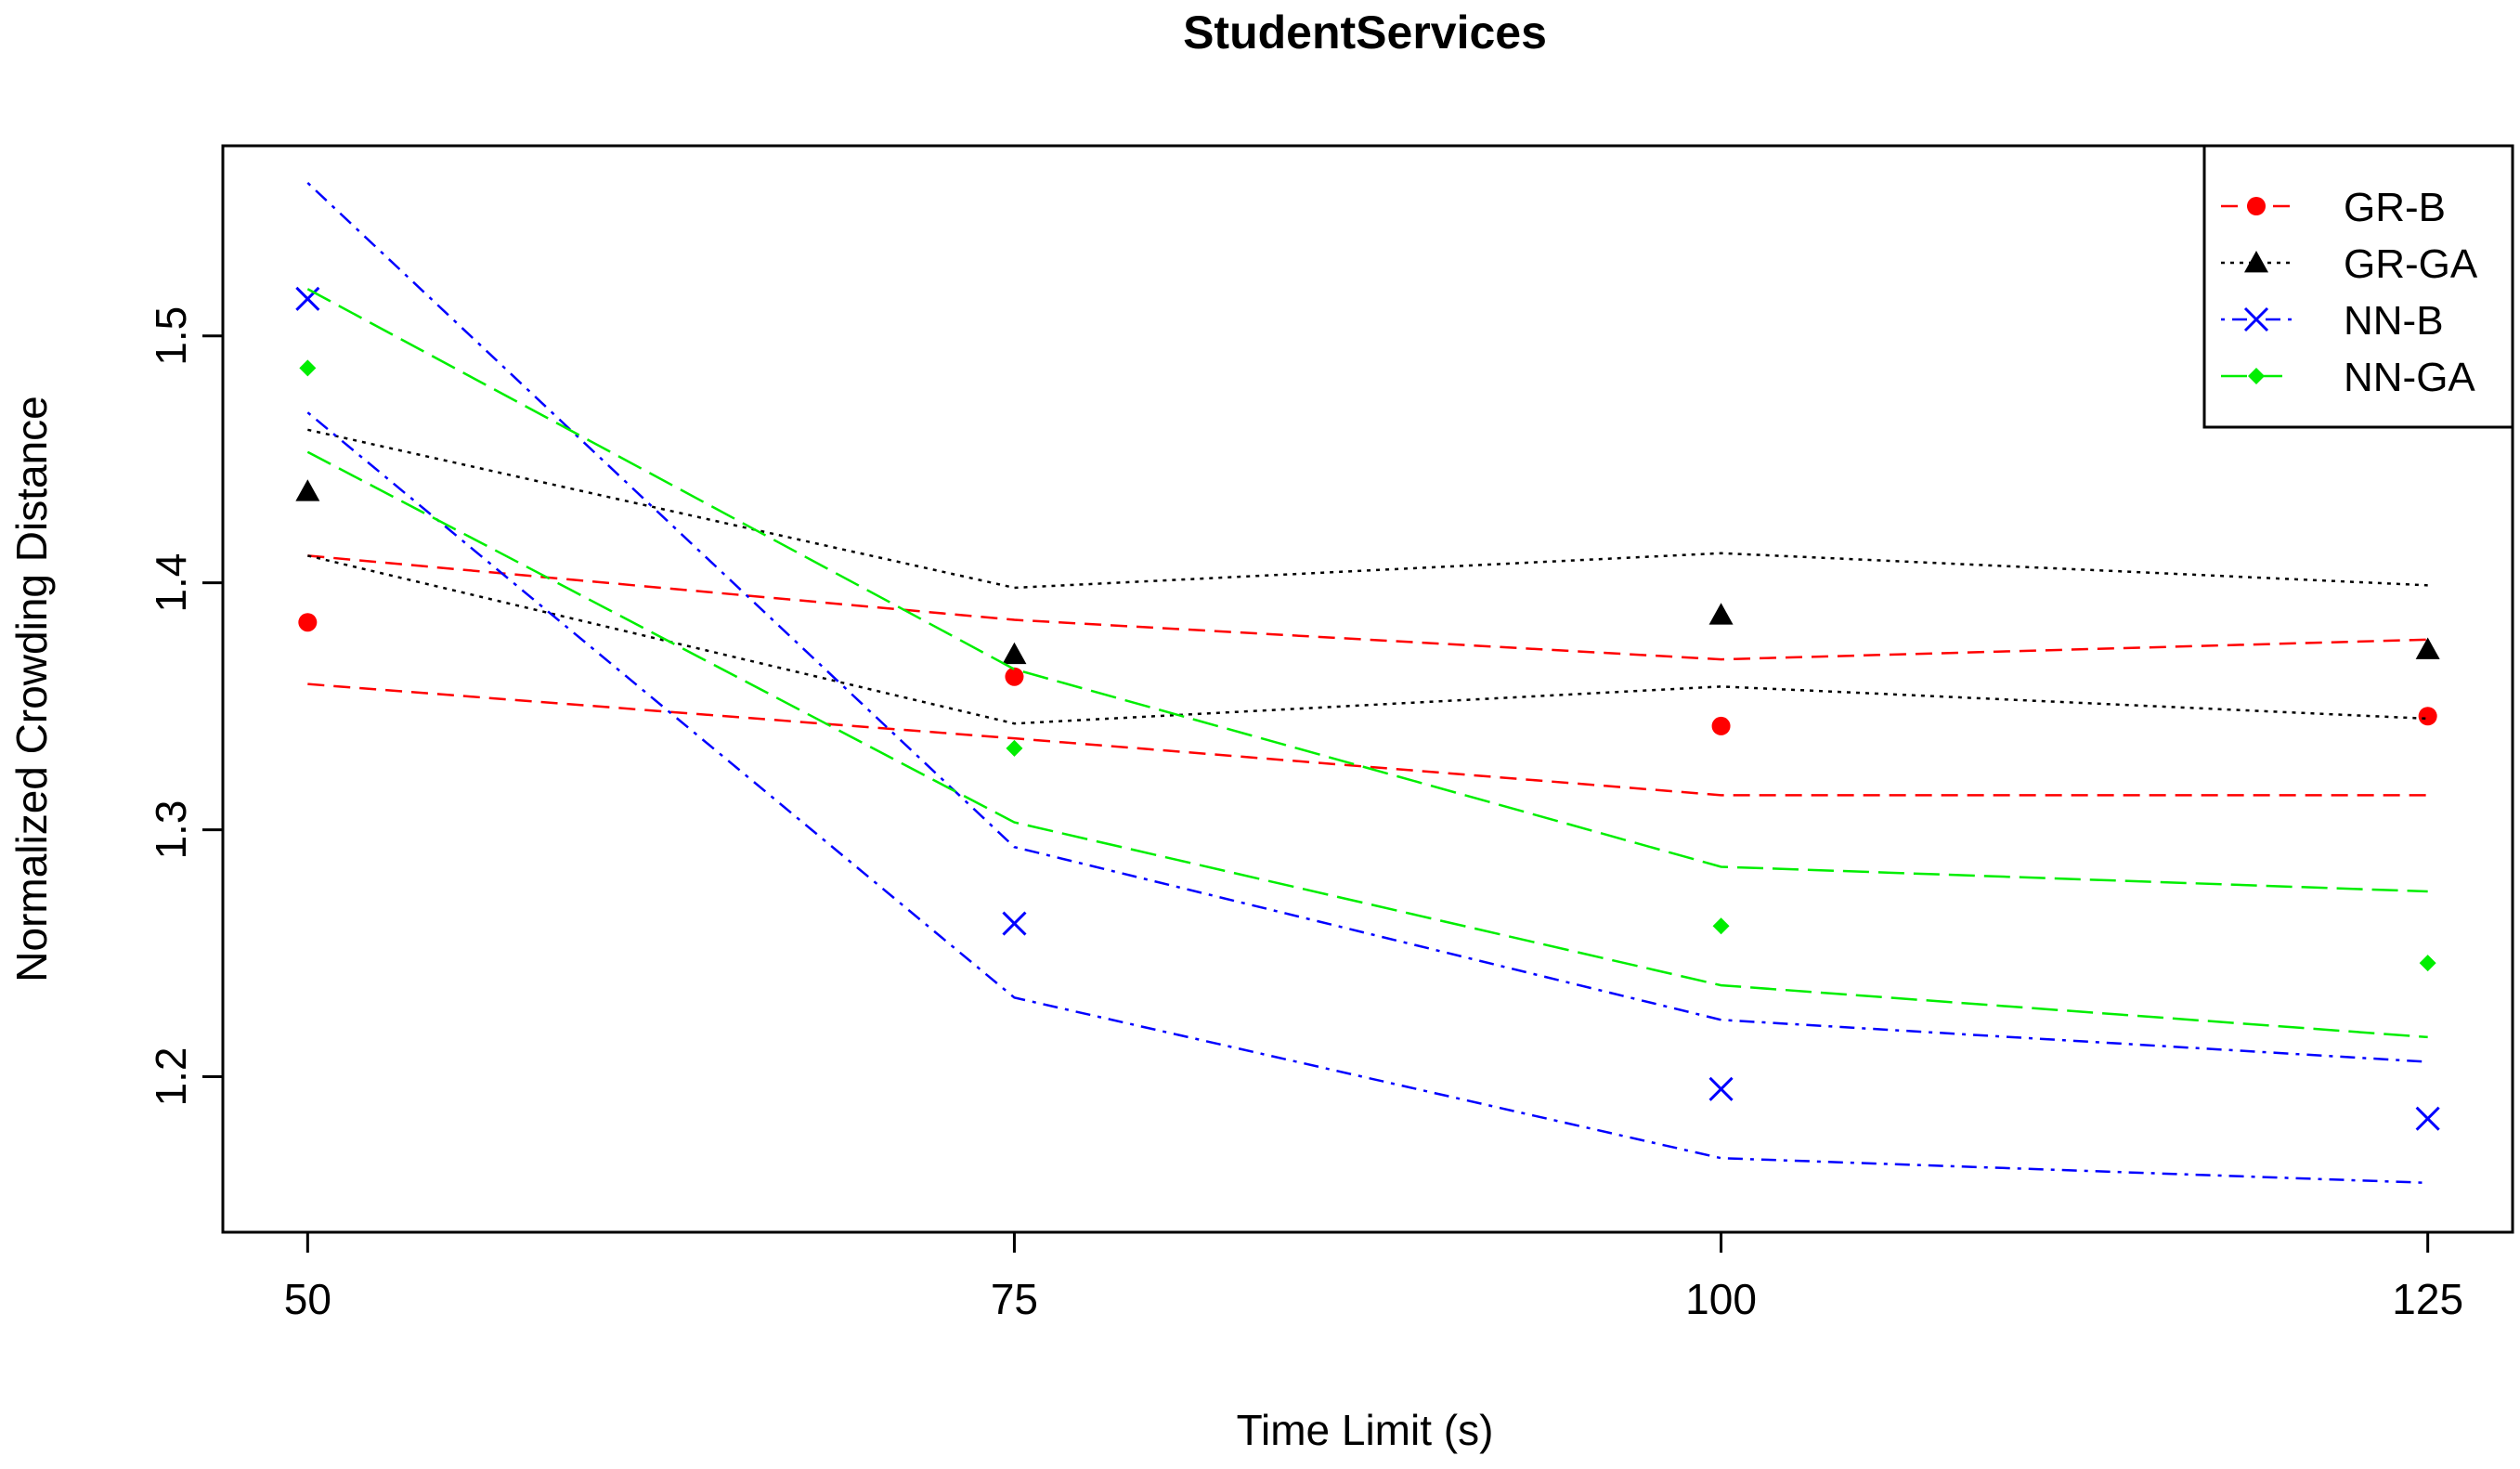  I want to click on y-axis: 1.2 1.3 1.4 1.5, so click(186, 706).